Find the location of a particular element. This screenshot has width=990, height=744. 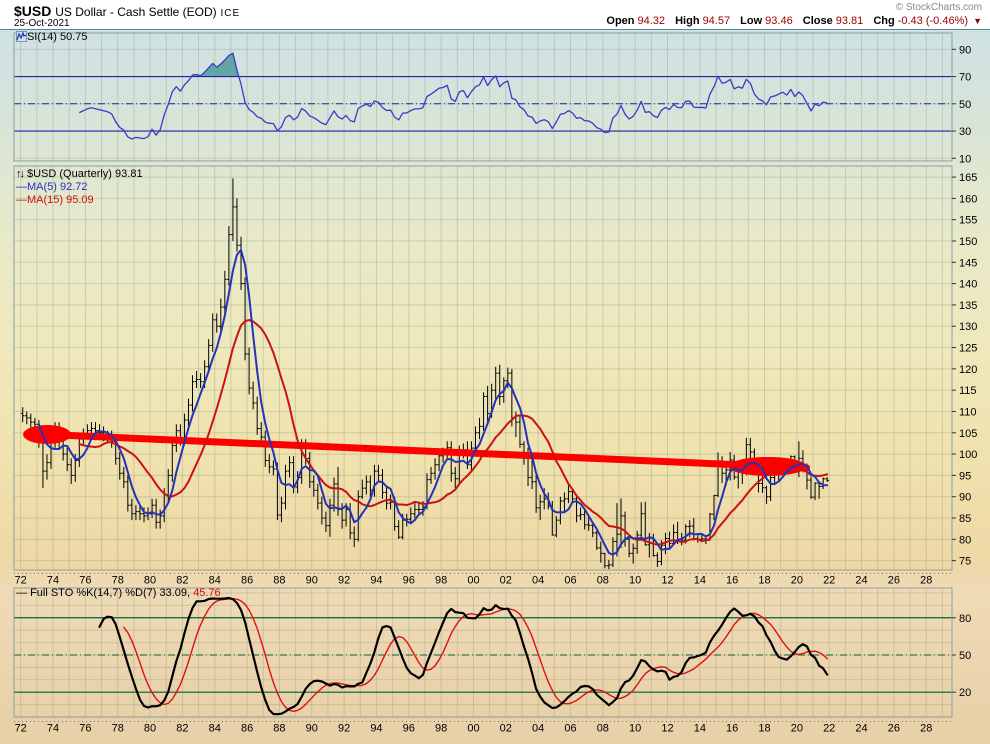

high-label: High is located at coordinates (687, 21).